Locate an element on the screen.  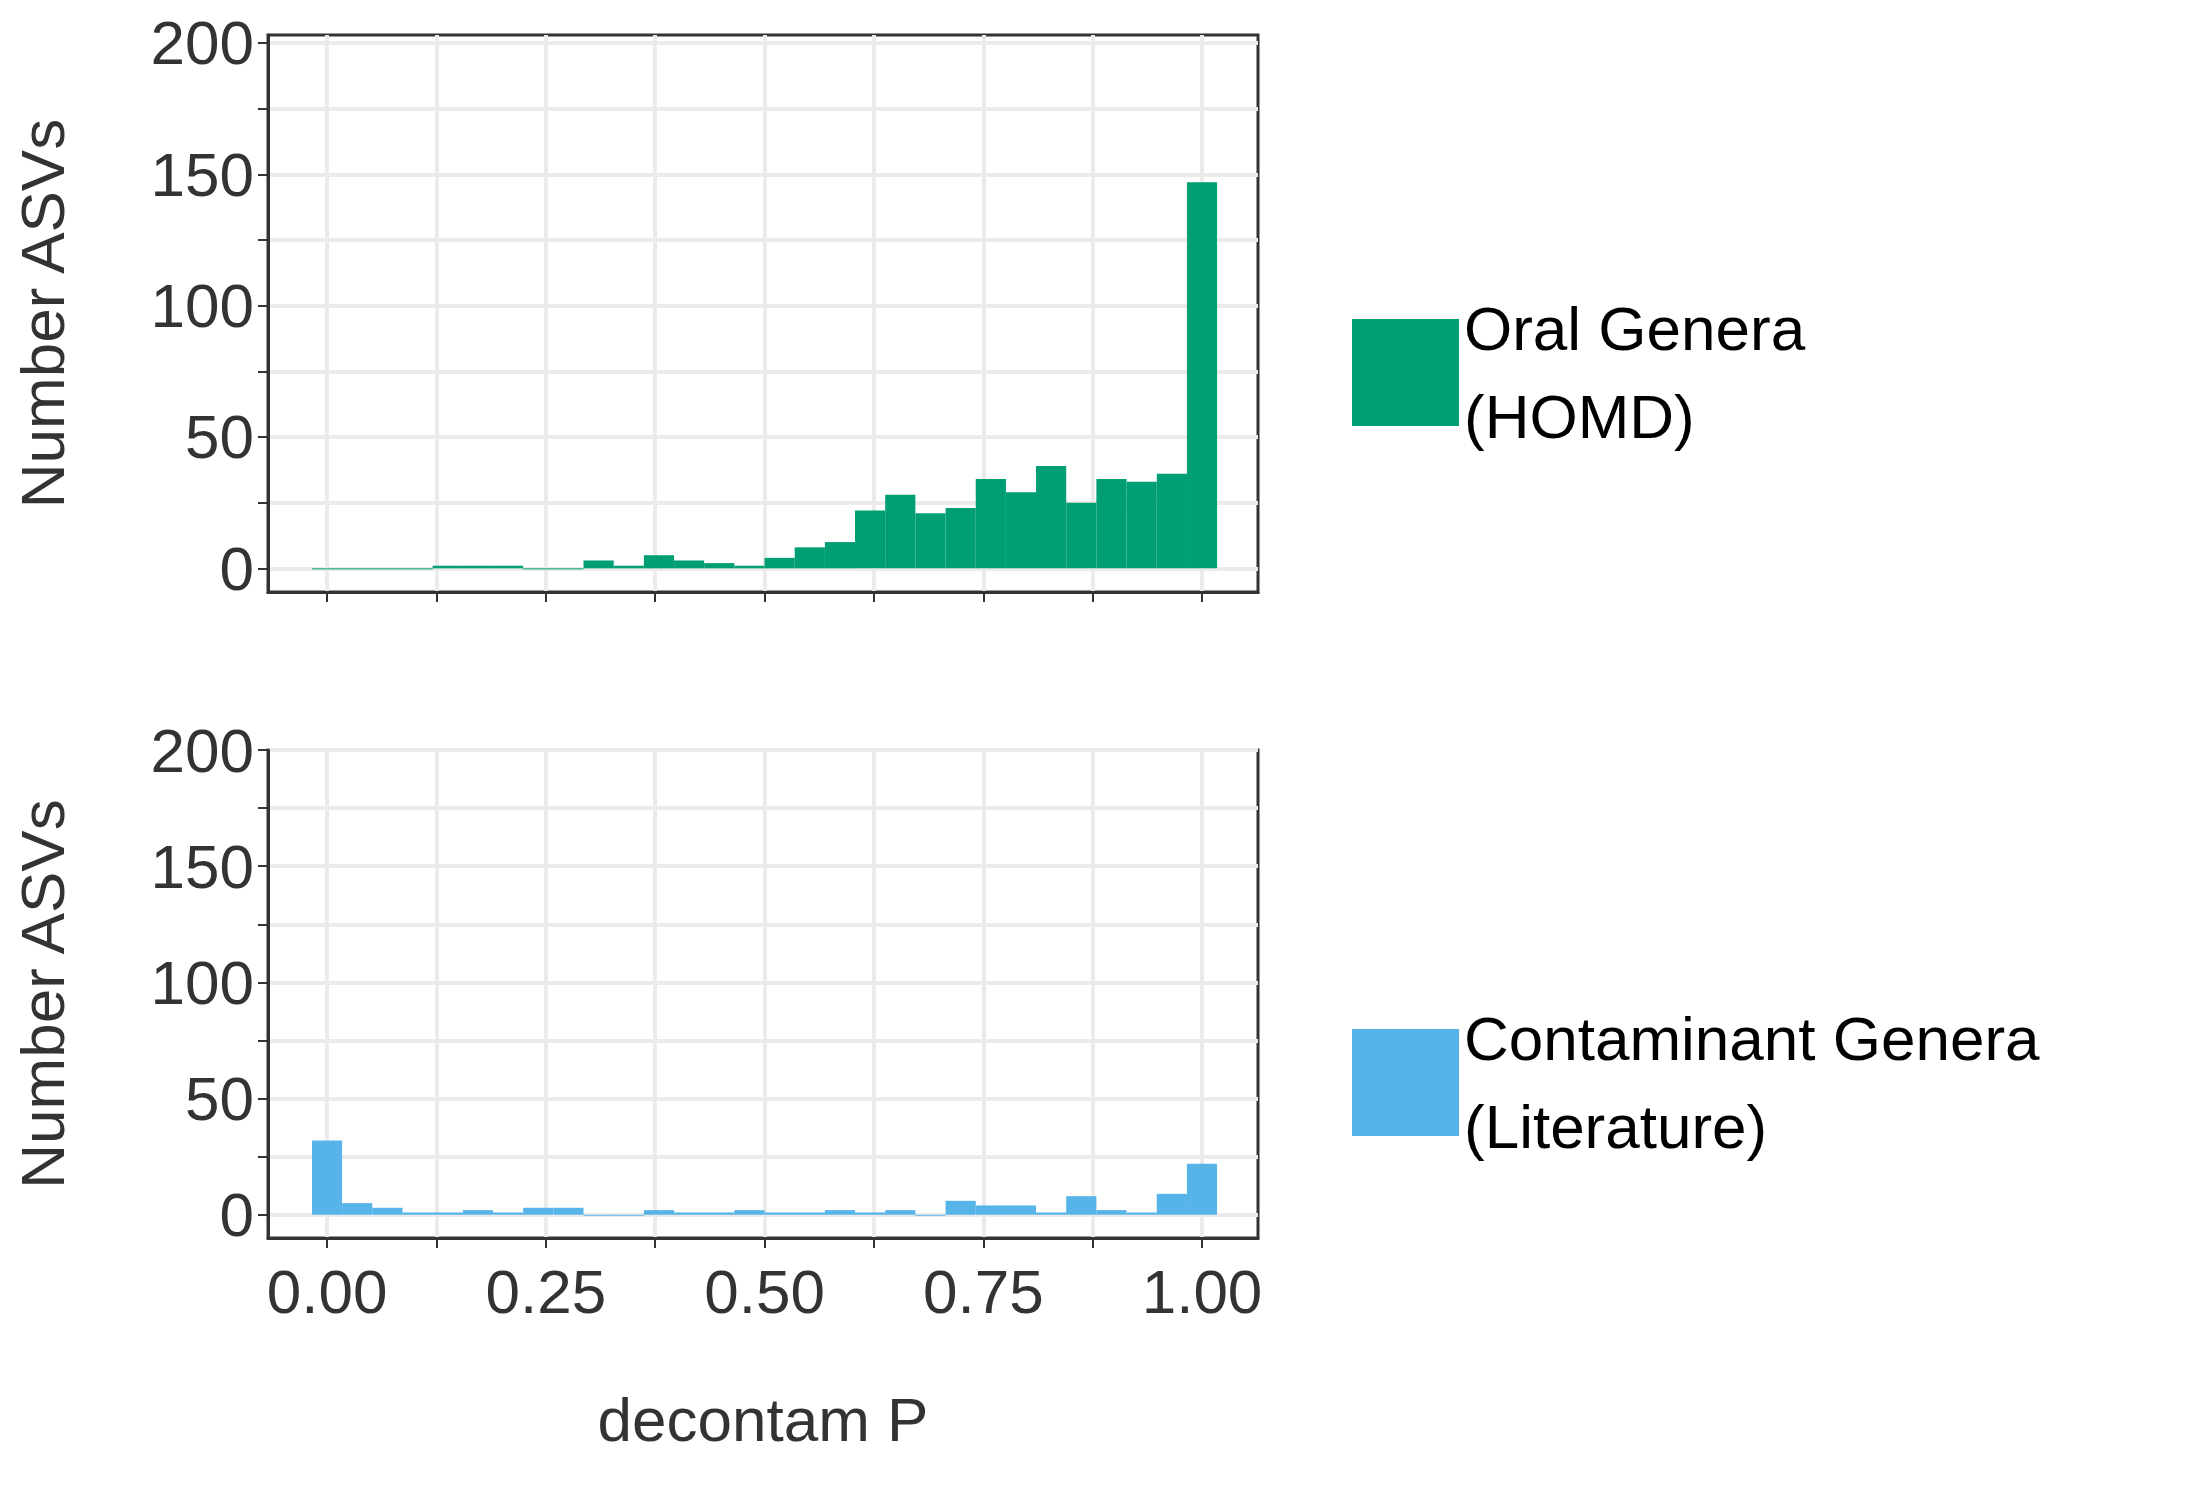
legend-label: Oral Genera (HOMD) is located at coordinates (1635, 372).